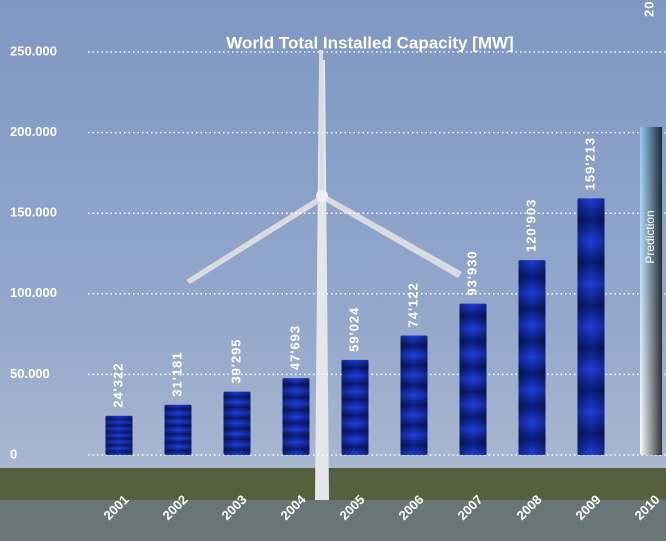 Image resolution: width=666 pixels, height=541 pixels. Describe the element at coordinates (235, 360) in the screenshot. I see `value-label: 39'295` at that location.